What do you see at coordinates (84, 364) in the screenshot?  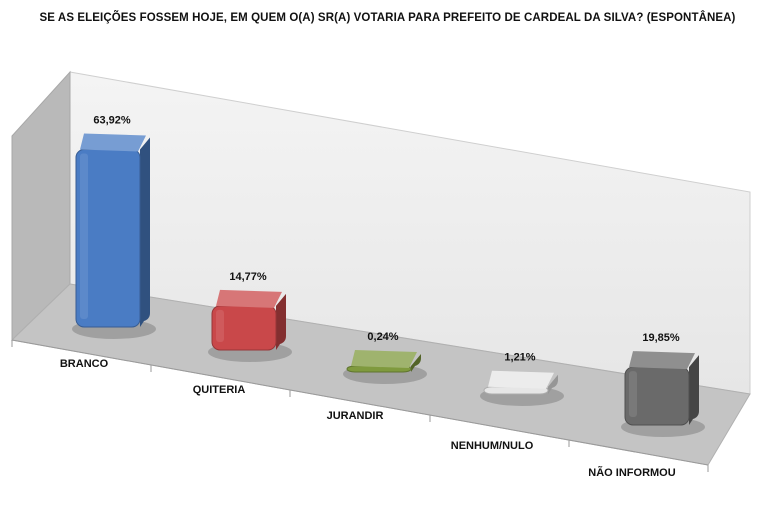 I see `x-tick-label: BRANCO` at bounding box center [84, 364].